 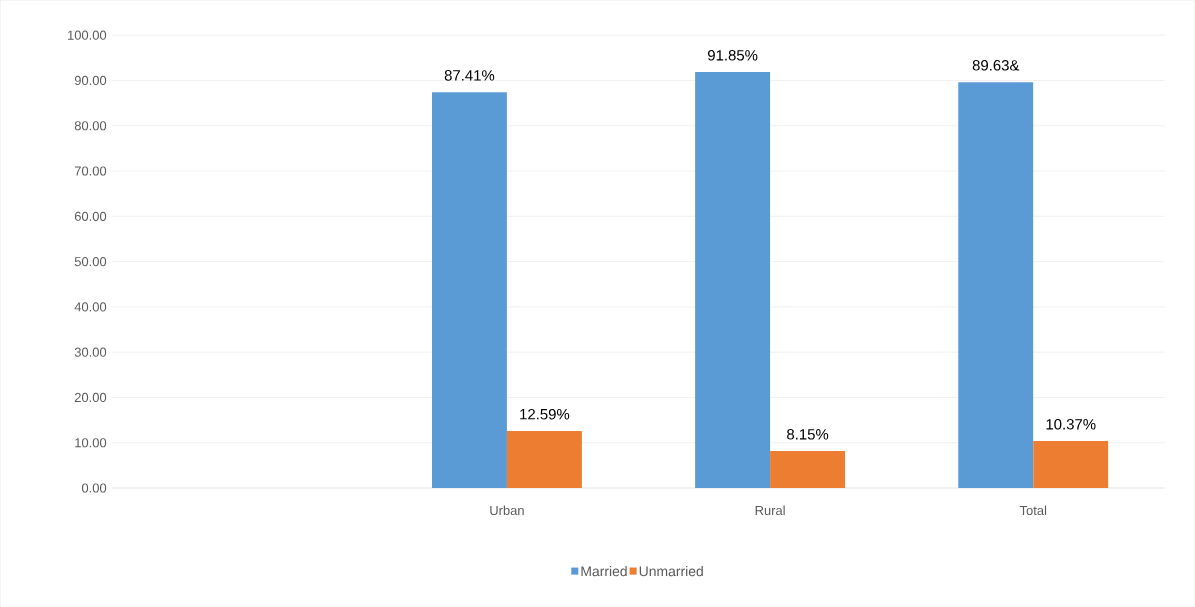 I want to click on x-tick-label: Urban, so click(x=507, y=510).